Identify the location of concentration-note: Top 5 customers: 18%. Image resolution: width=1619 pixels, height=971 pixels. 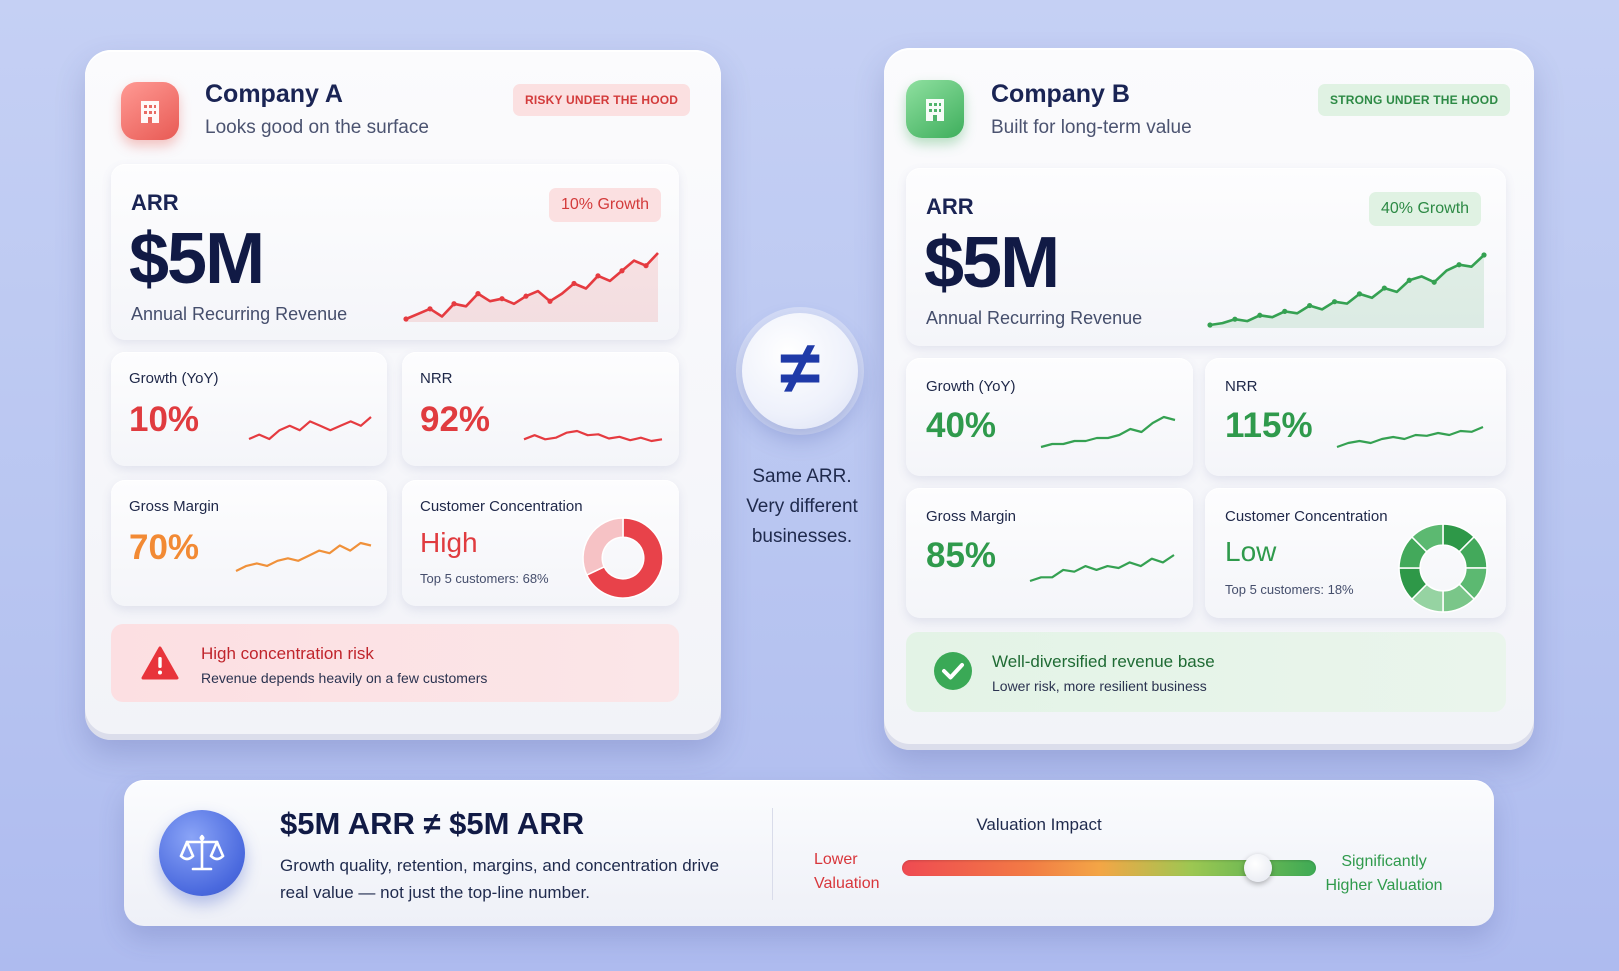
(1289, 589).